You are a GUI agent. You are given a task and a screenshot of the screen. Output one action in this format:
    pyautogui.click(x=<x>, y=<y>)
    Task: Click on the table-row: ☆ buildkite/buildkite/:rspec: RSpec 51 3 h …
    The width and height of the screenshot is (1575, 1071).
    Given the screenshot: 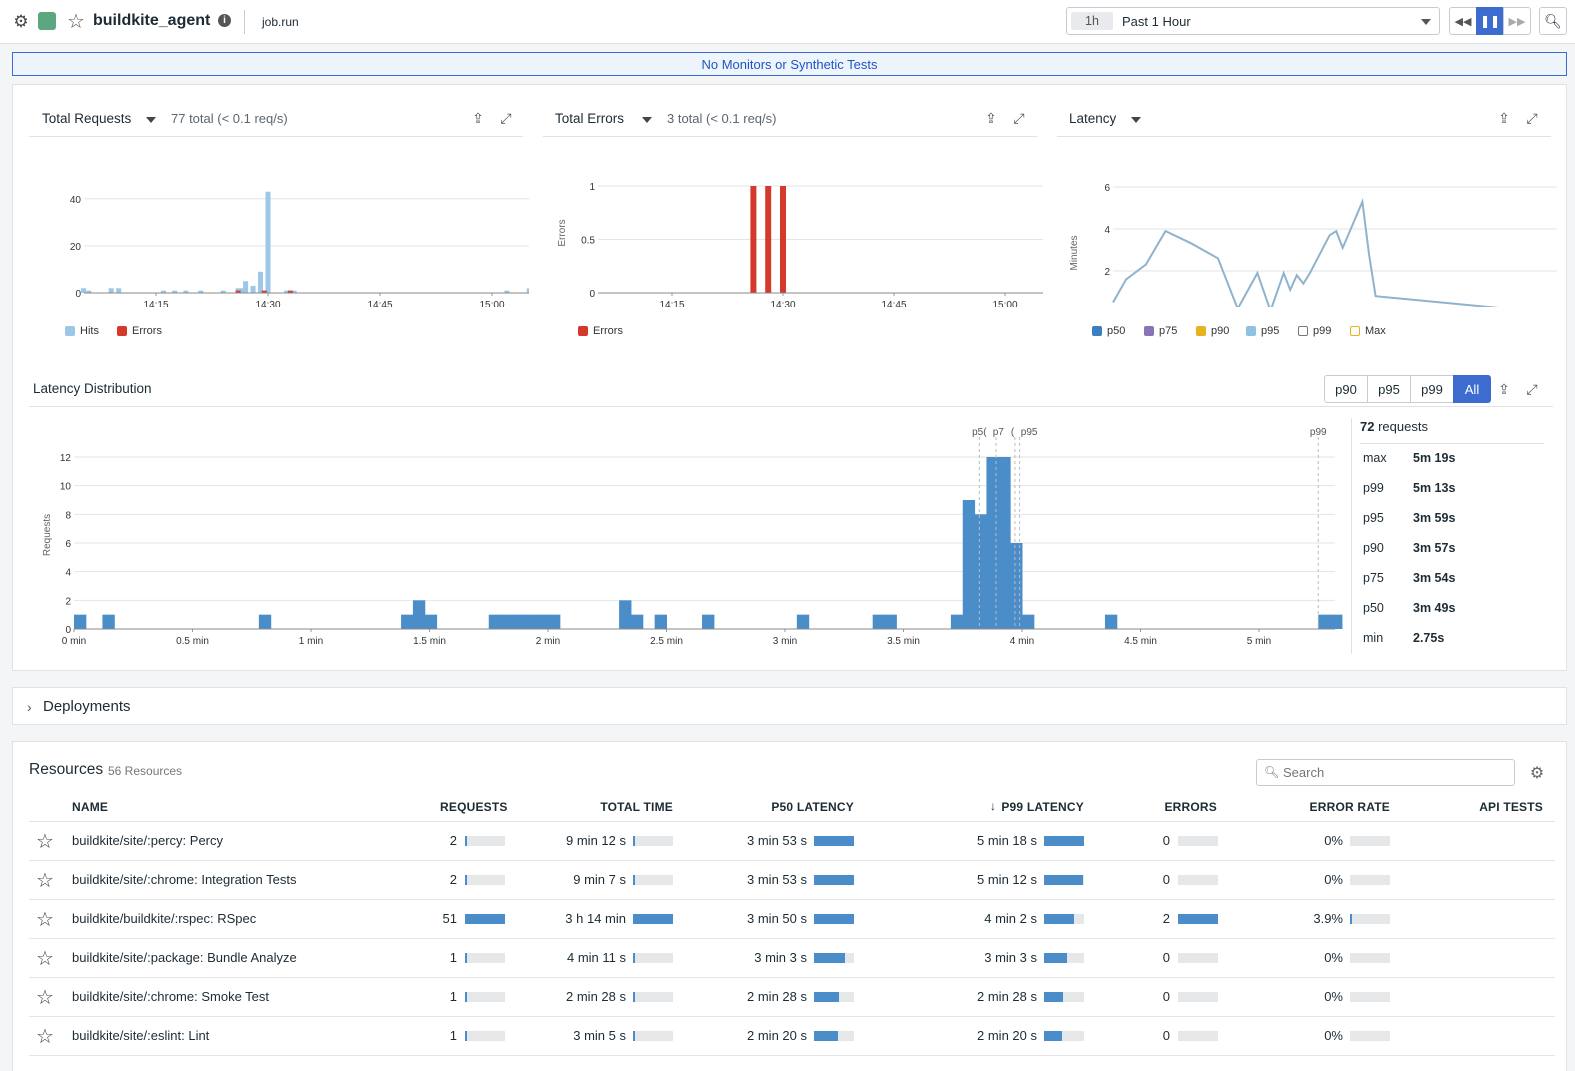 What is the action you would take?
    pyautogui.click(x=792, y=919)
    